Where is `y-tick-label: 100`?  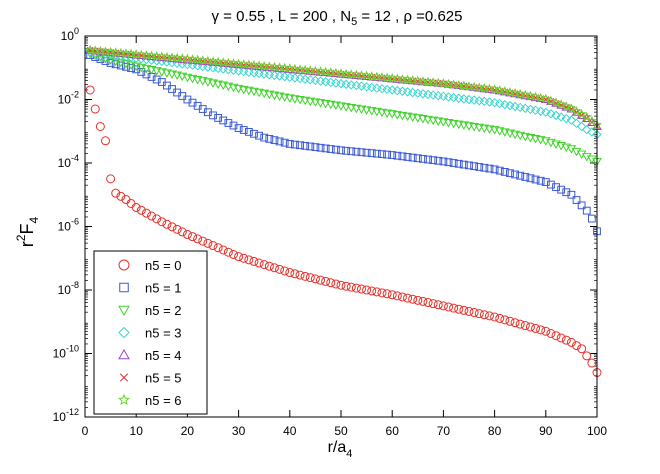
y-tick-label: 100 is located at coordinates (70, 34).